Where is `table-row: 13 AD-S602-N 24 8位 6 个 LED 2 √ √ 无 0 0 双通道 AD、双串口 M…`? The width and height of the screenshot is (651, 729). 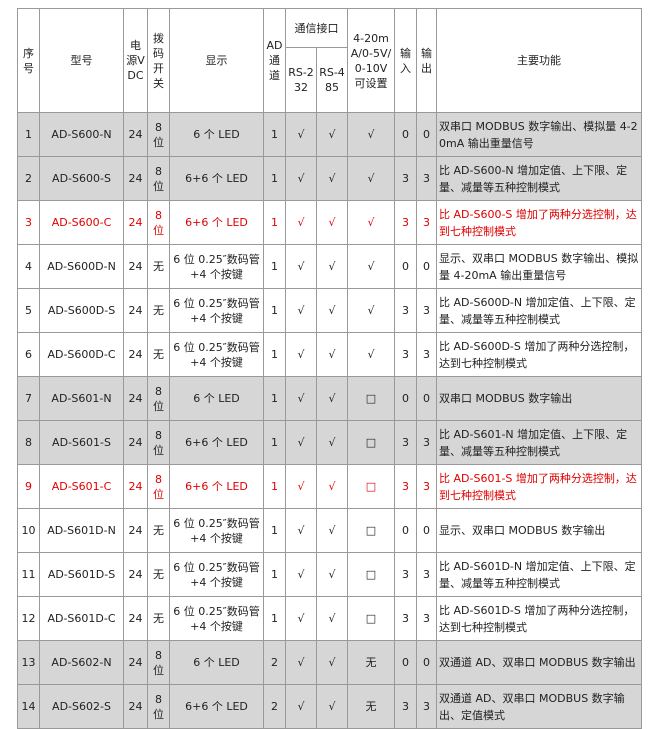 table-row: 13 AD-S602-N 24 8位 6 个 LED 2 √ √ 无 0 0 双通道 AD、双串口 M… is located at coordinates (329, 662).